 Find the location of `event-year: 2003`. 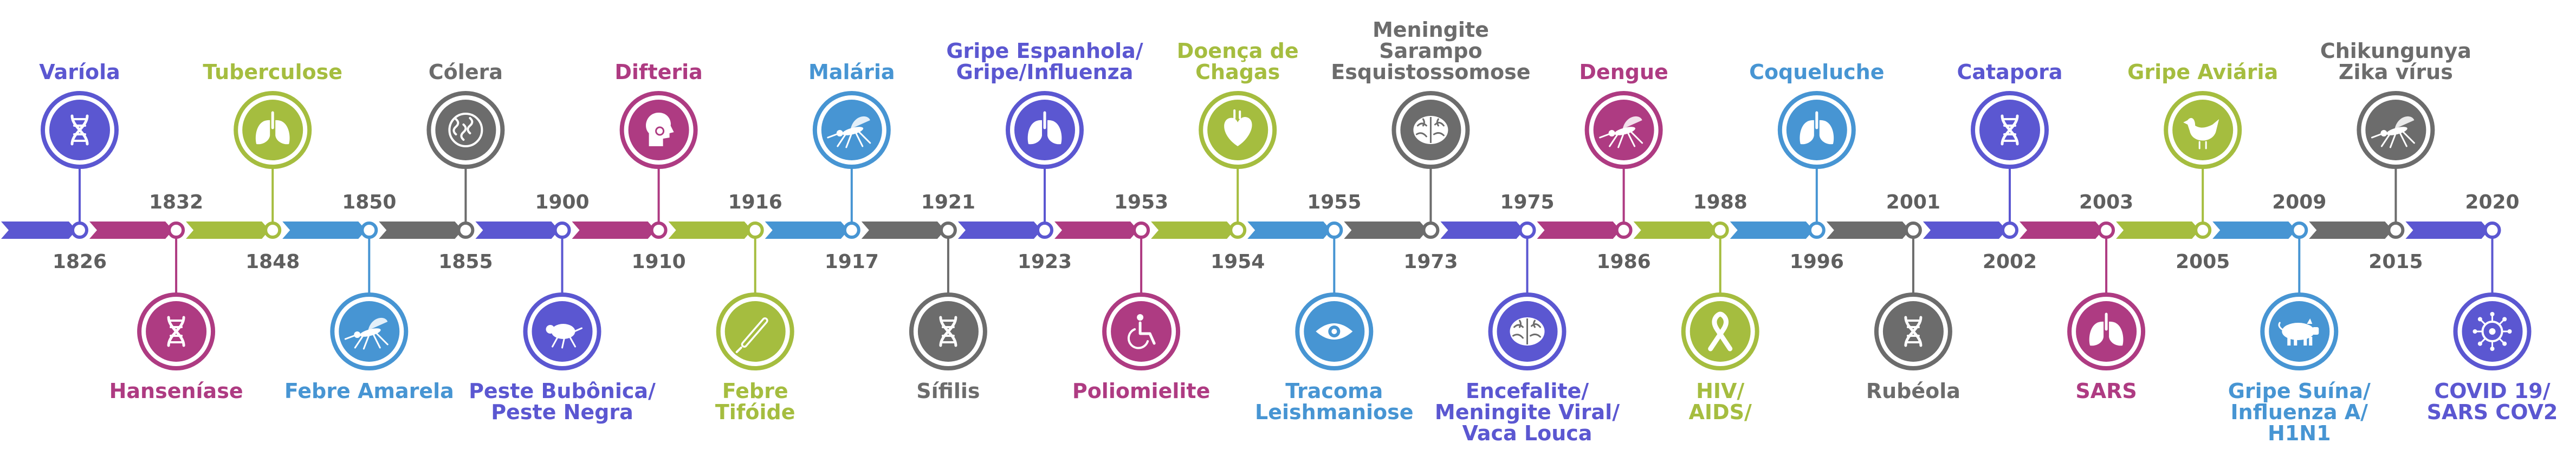

event-year: 2003 is located at coordinates (2106, 202).